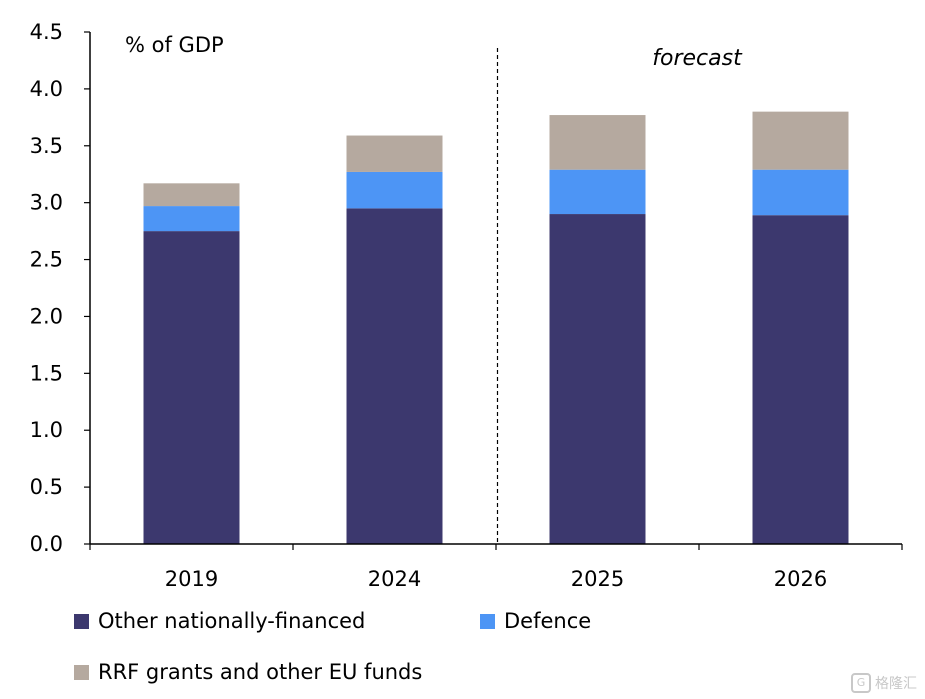  Describe the element at coordinates (191, 579) in the screenshot. I see `x-tick-label: 2019` at that location.